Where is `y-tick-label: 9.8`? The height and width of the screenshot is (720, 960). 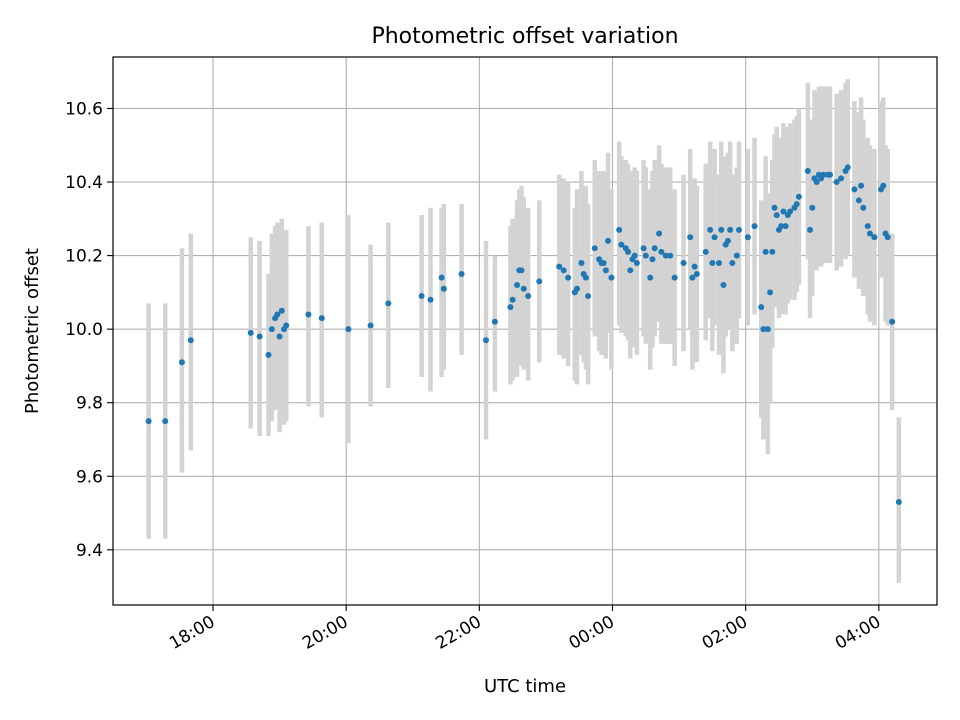 y-tick-label: 9.8 is located at coordinates (89, 404).